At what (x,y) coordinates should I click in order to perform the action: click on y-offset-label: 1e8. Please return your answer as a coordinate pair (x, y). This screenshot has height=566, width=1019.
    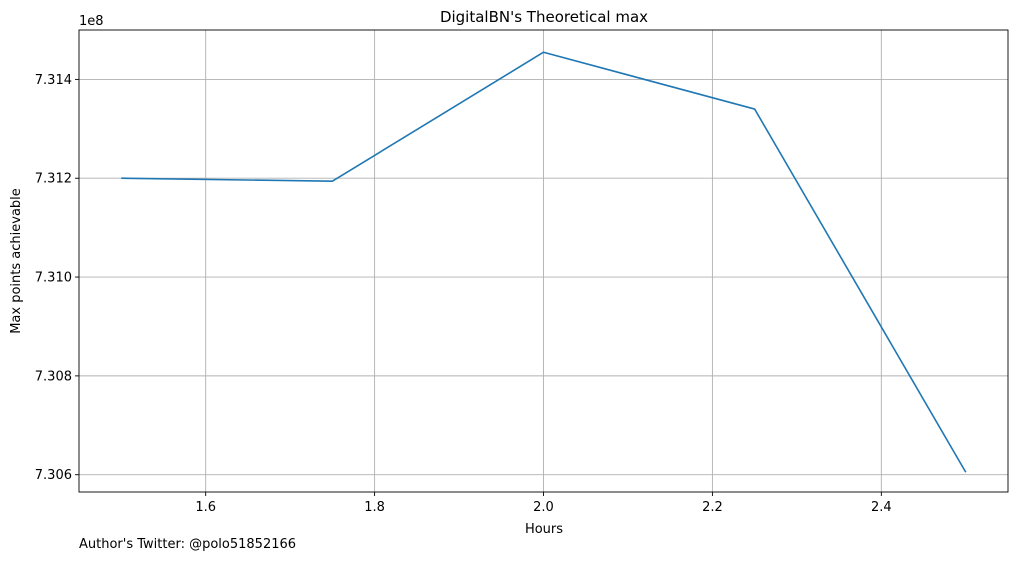
    Looking at the image, I should click on (91, 21).